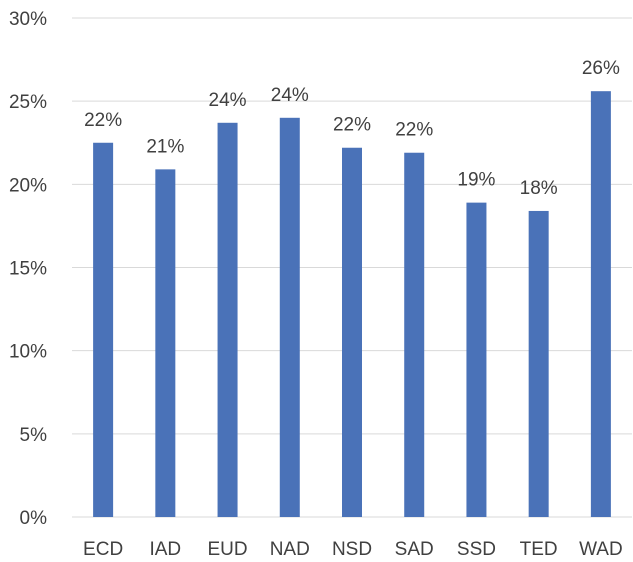 The width and height of the screenshot is (633, 562). Describe the element at coordinates (414, 335) in the screenshot. I see `bar-sad` at that location.